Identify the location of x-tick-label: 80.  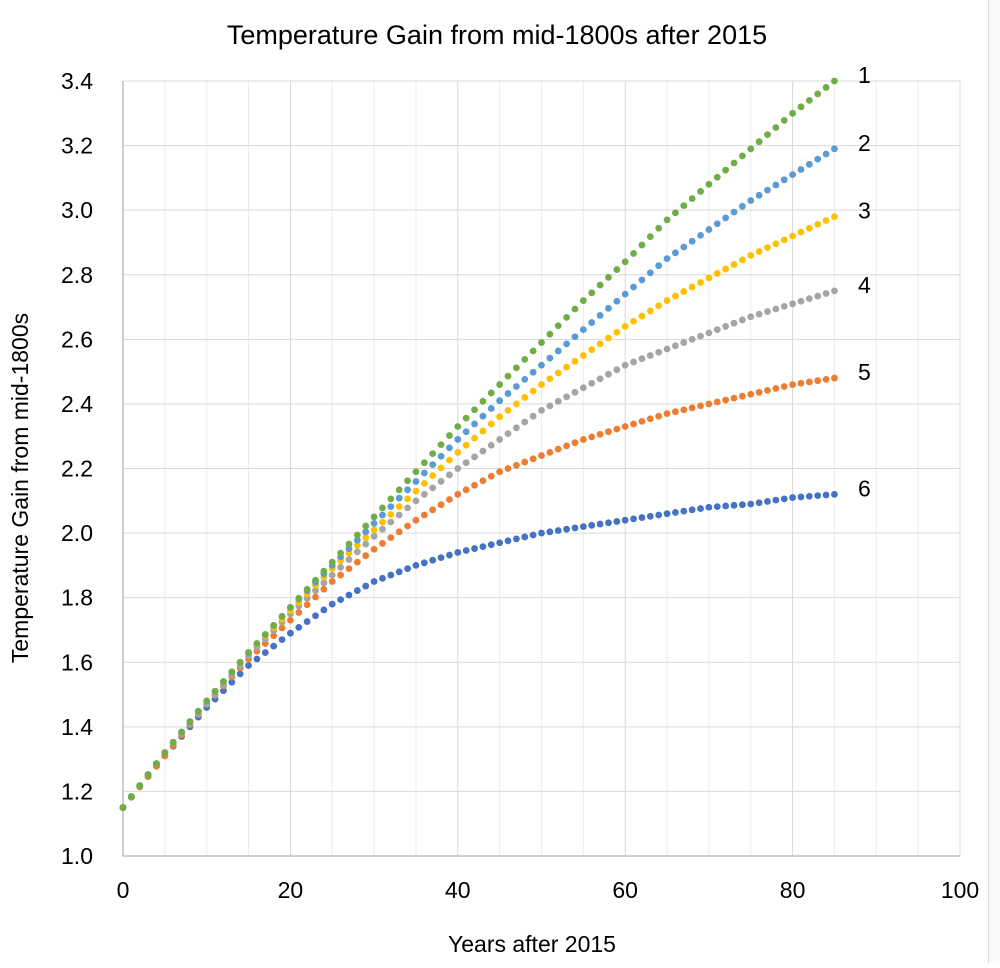
(793, 890).